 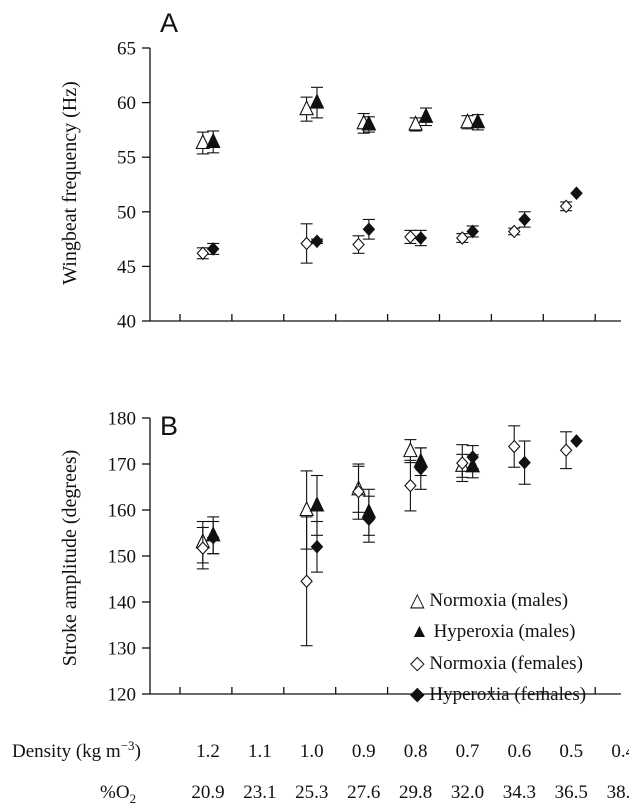 What do you see at coordinates (76, 750) in the screenshot?
I see `density-axis-title: Density (kg m−3)` at bounding box center [76, 750].